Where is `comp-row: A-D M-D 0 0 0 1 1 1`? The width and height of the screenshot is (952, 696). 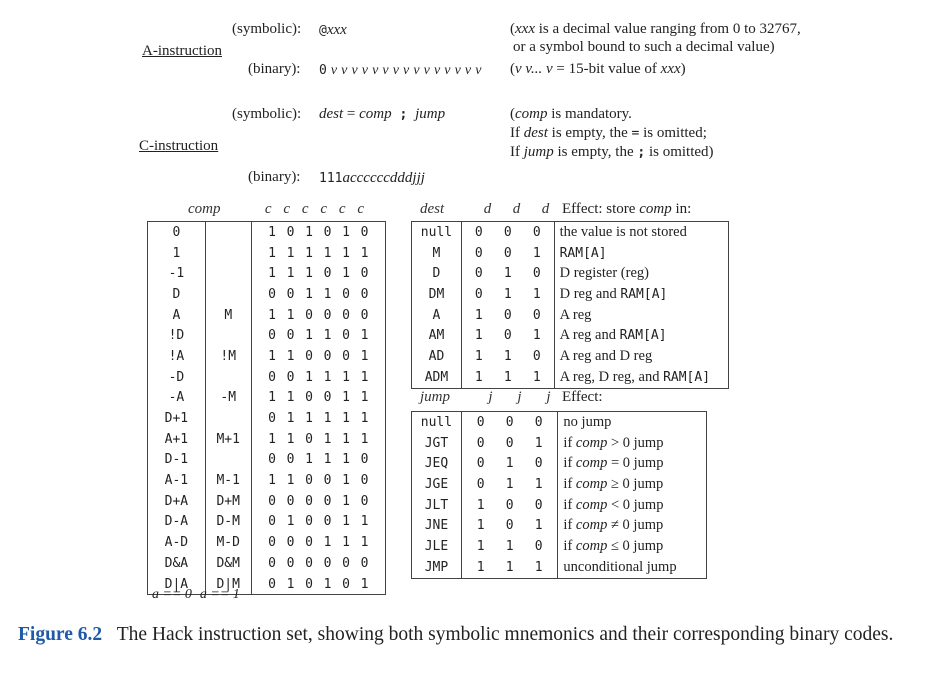 comp-row: A-D M-D 0 0 0 1 1 1 is located at coordinates (266, 542).